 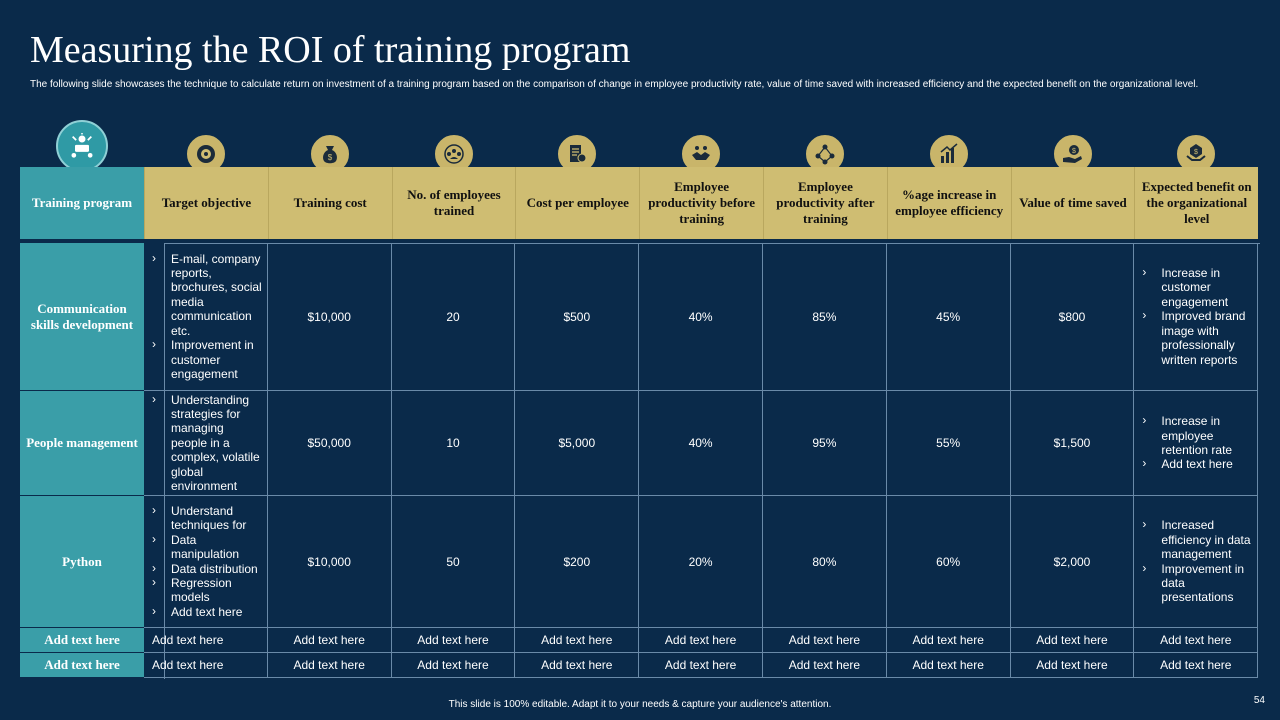 I want to click on header-col-1: Target objective, so click(x=206, y=203).